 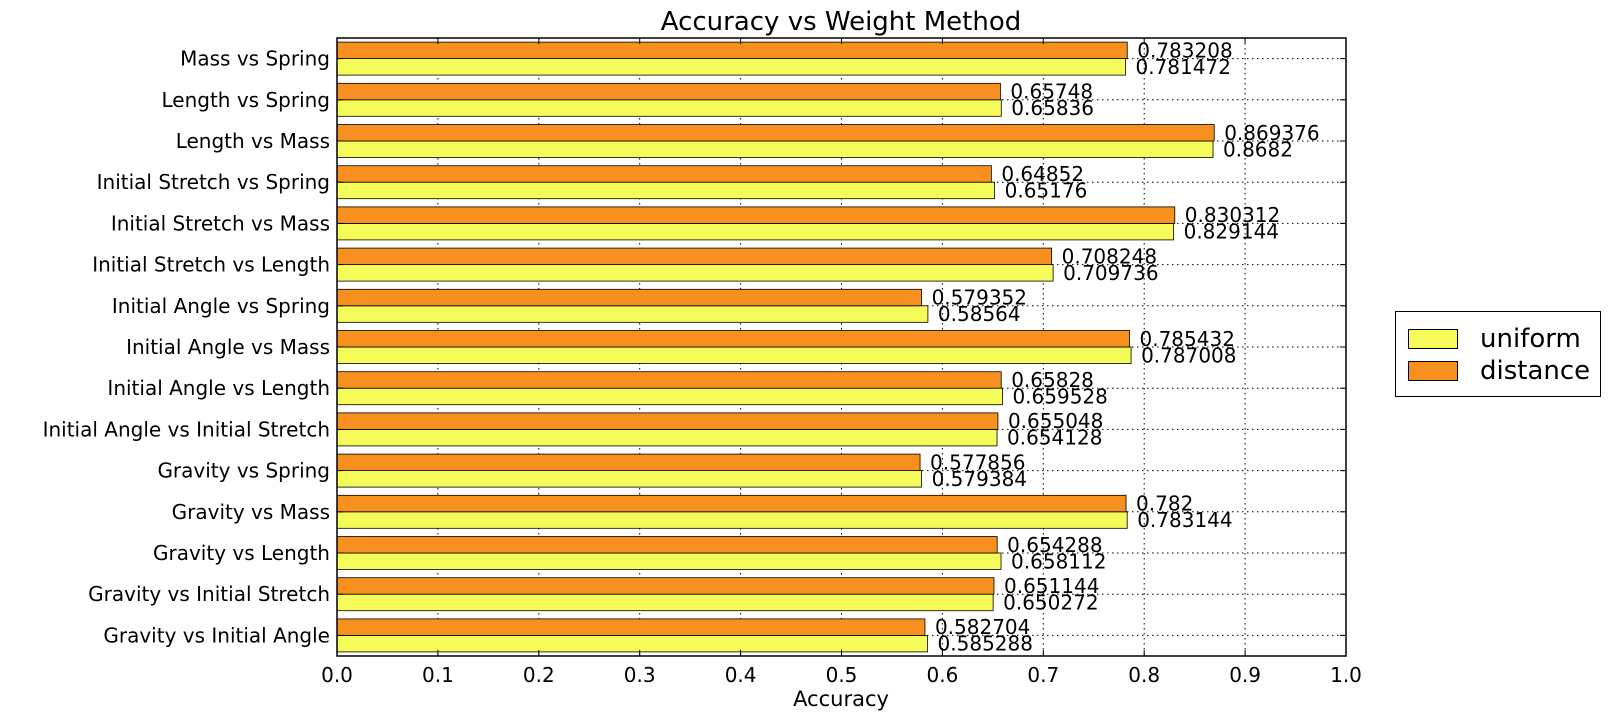 I want to click on category-label: Gravity vs Initial Stretch, so click(x=209, y=594).